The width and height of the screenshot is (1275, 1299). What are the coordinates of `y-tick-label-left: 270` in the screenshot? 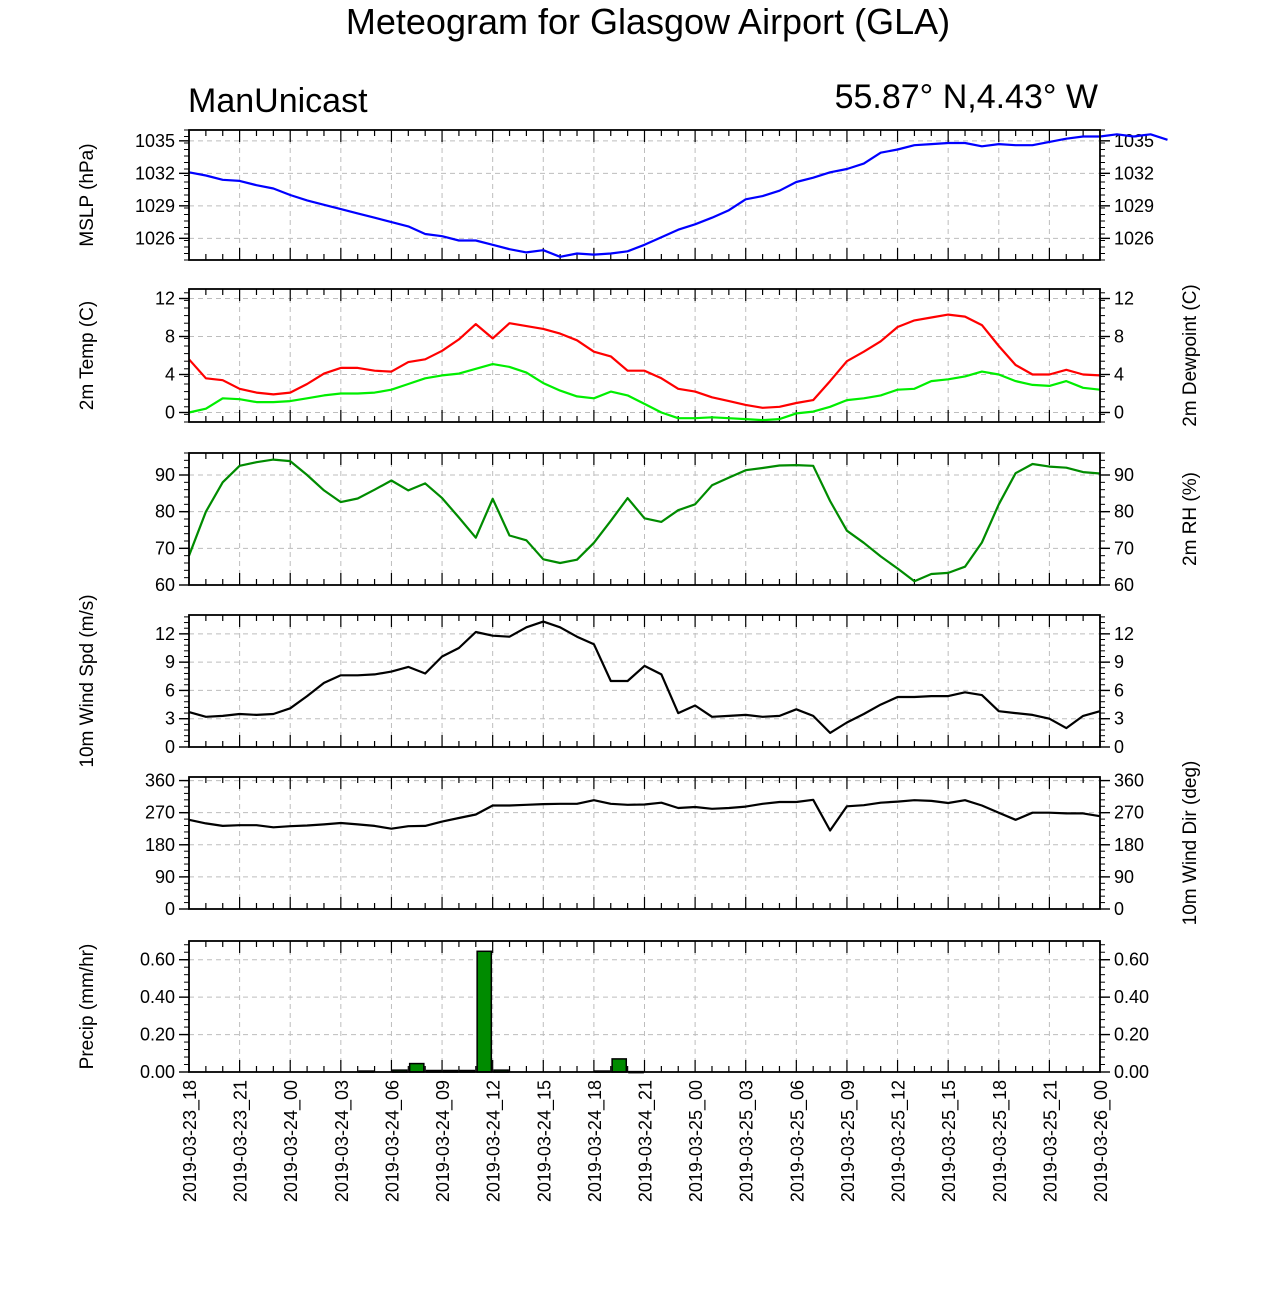 It's located at (160, 813).